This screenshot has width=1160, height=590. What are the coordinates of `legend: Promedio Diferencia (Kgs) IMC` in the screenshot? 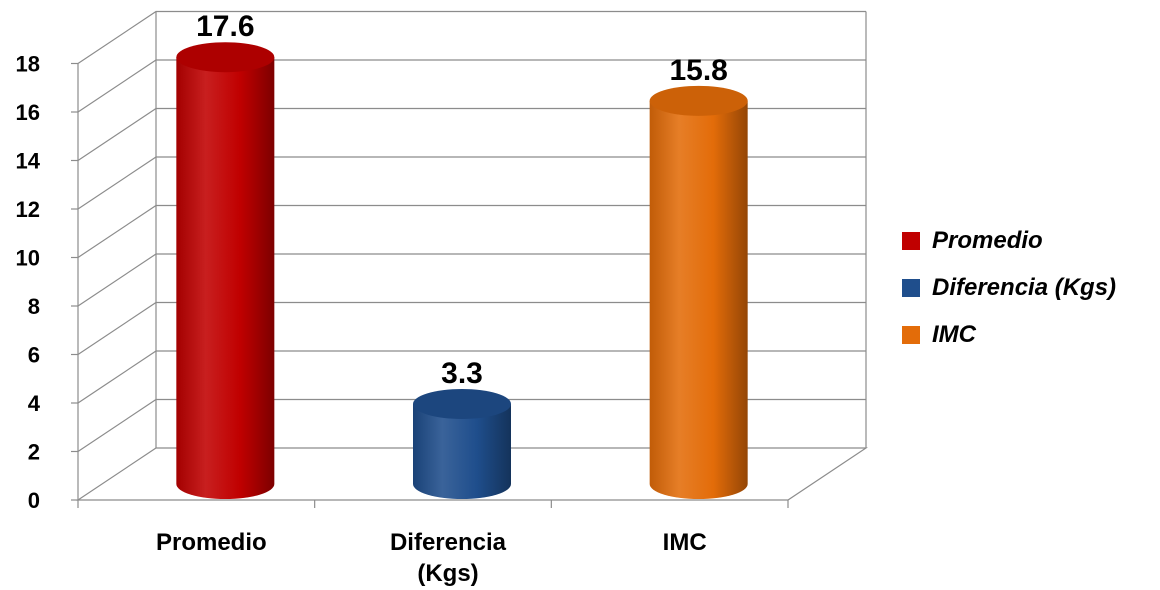 It's located at (1009, 287).